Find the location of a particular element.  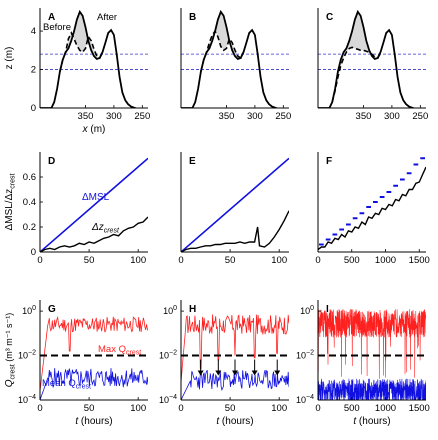

max-q-label: Max Qcrest is located at coordinates (119, 350).